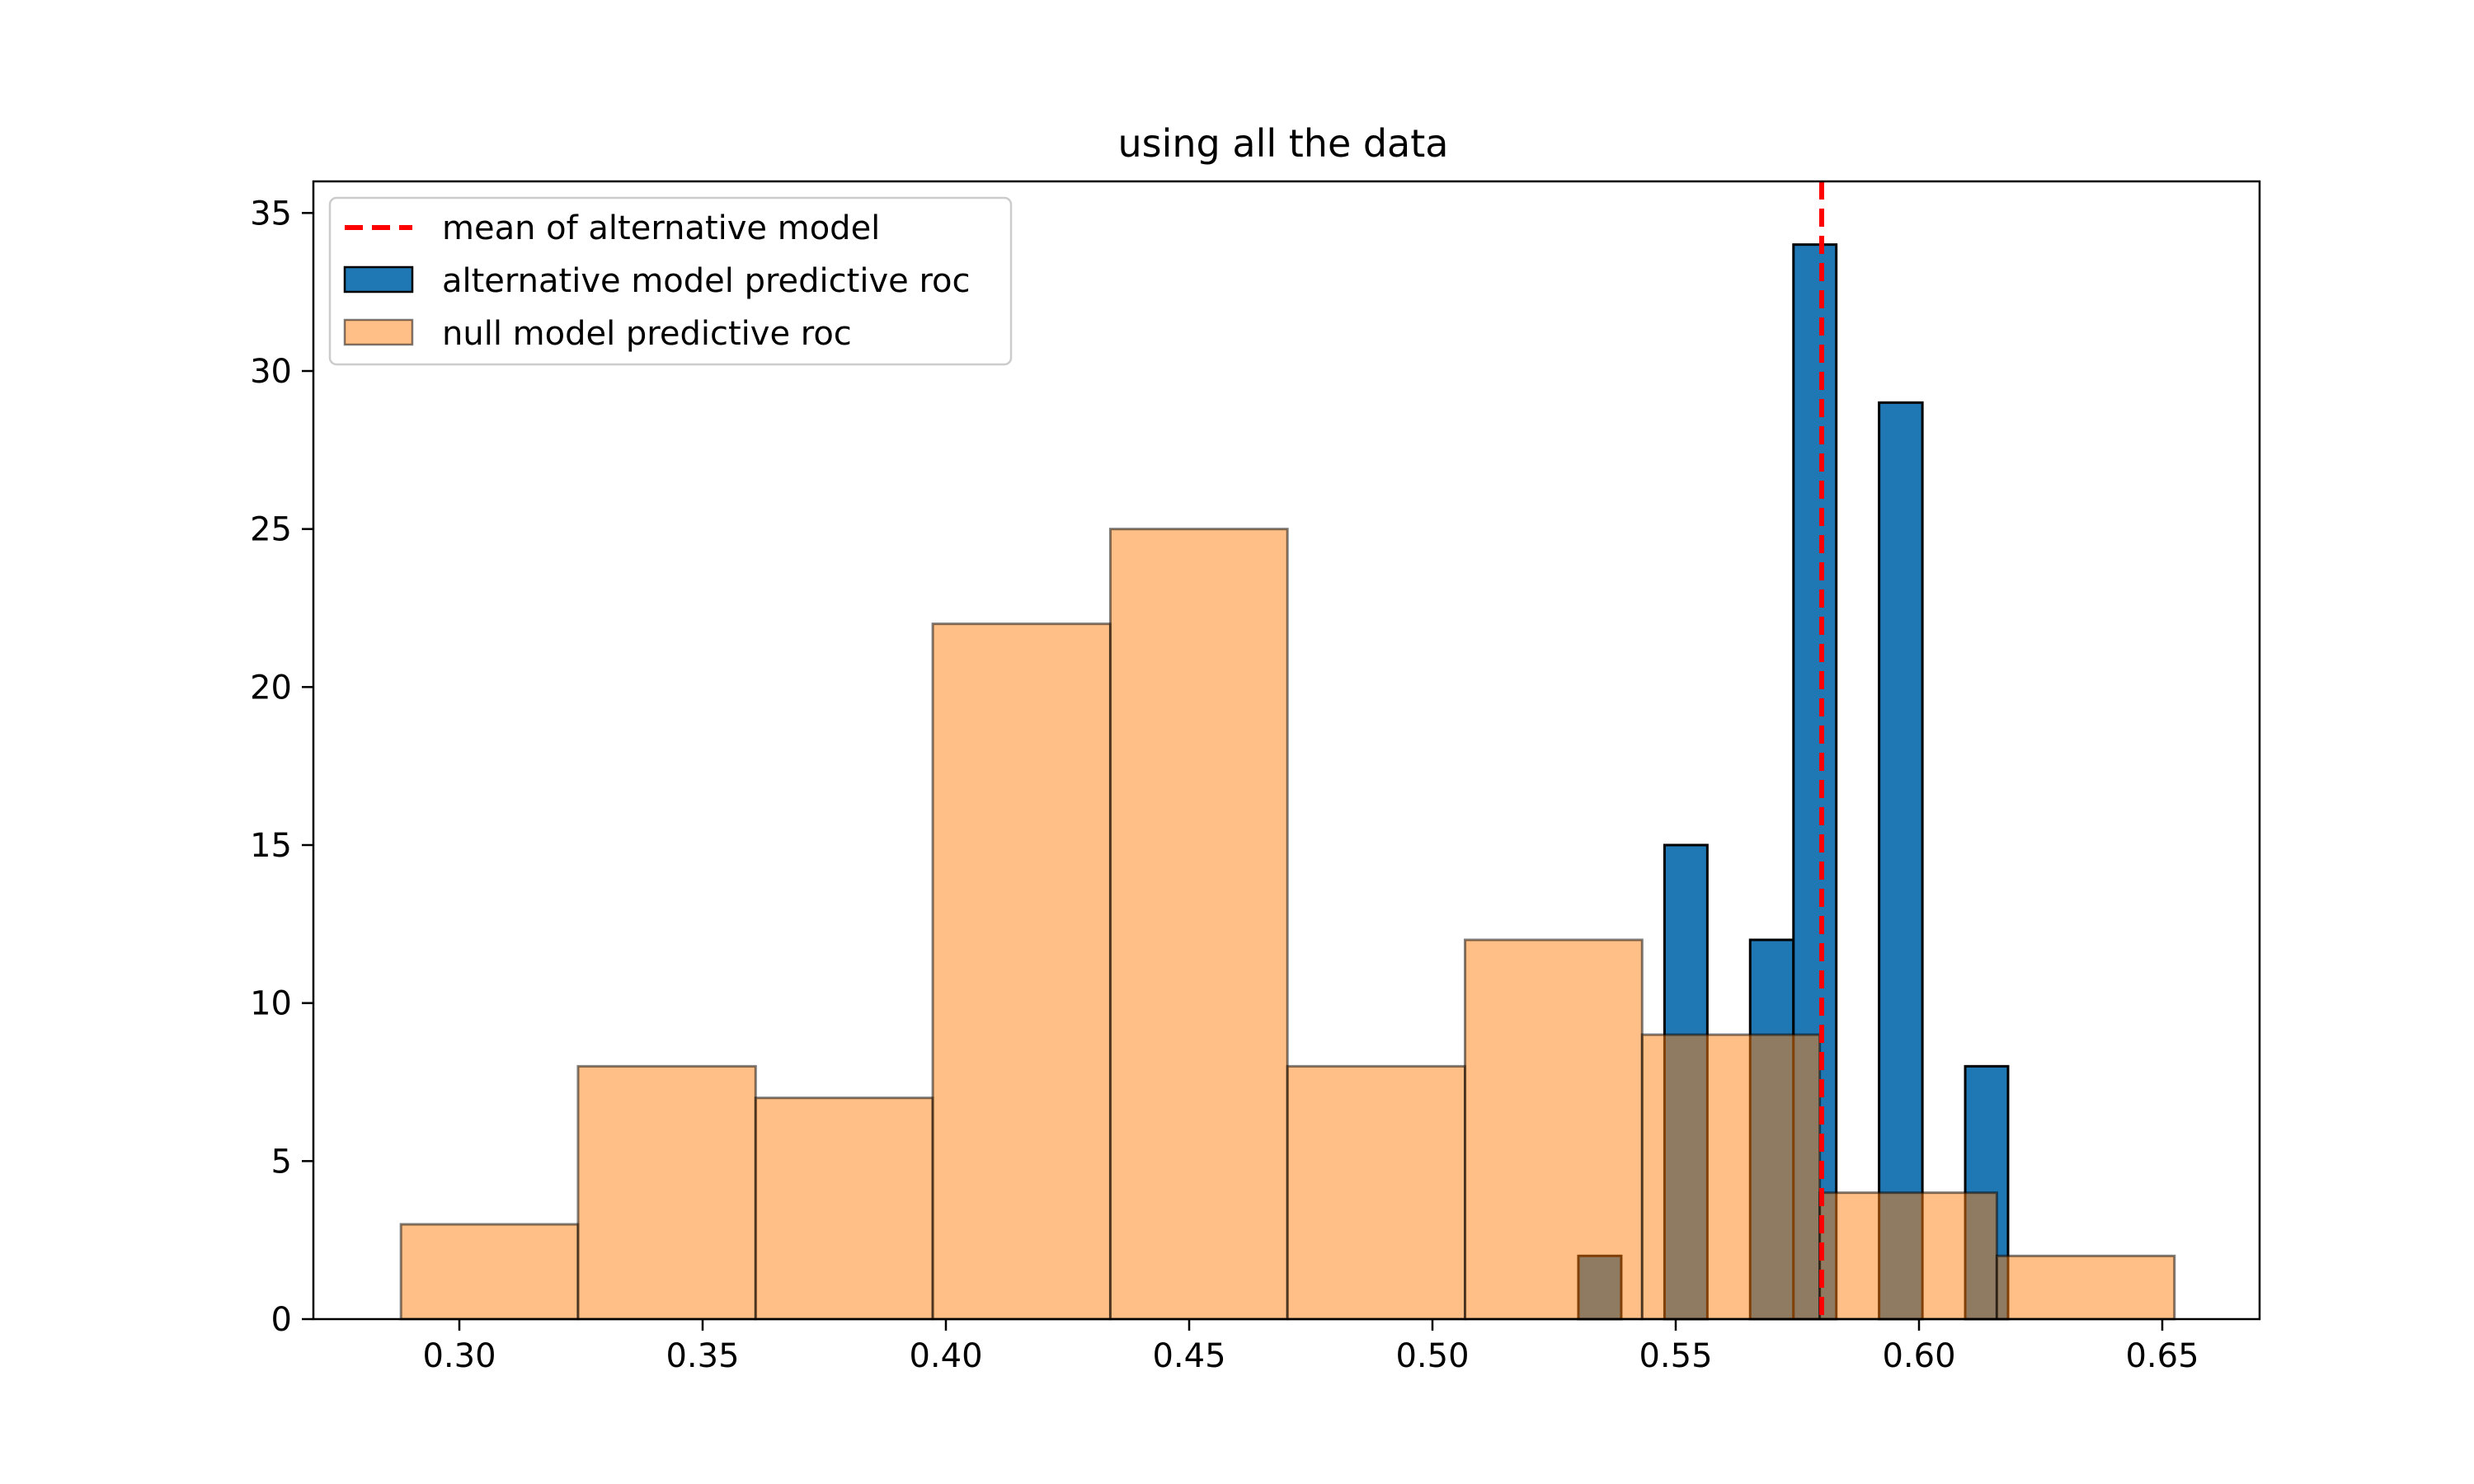 This screenshot has height=1484, width=2474. I want to click on y-tick-label: 35, so click(271, 213).